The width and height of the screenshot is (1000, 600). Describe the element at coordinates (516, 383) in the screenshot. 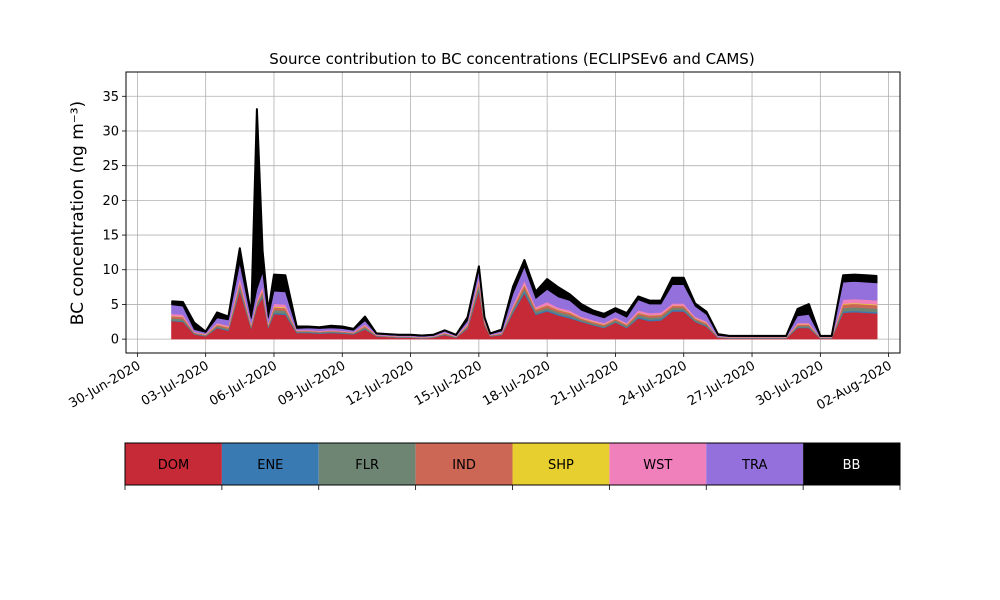

I see `x-tick-label: 18-Jul-2020` at that location.